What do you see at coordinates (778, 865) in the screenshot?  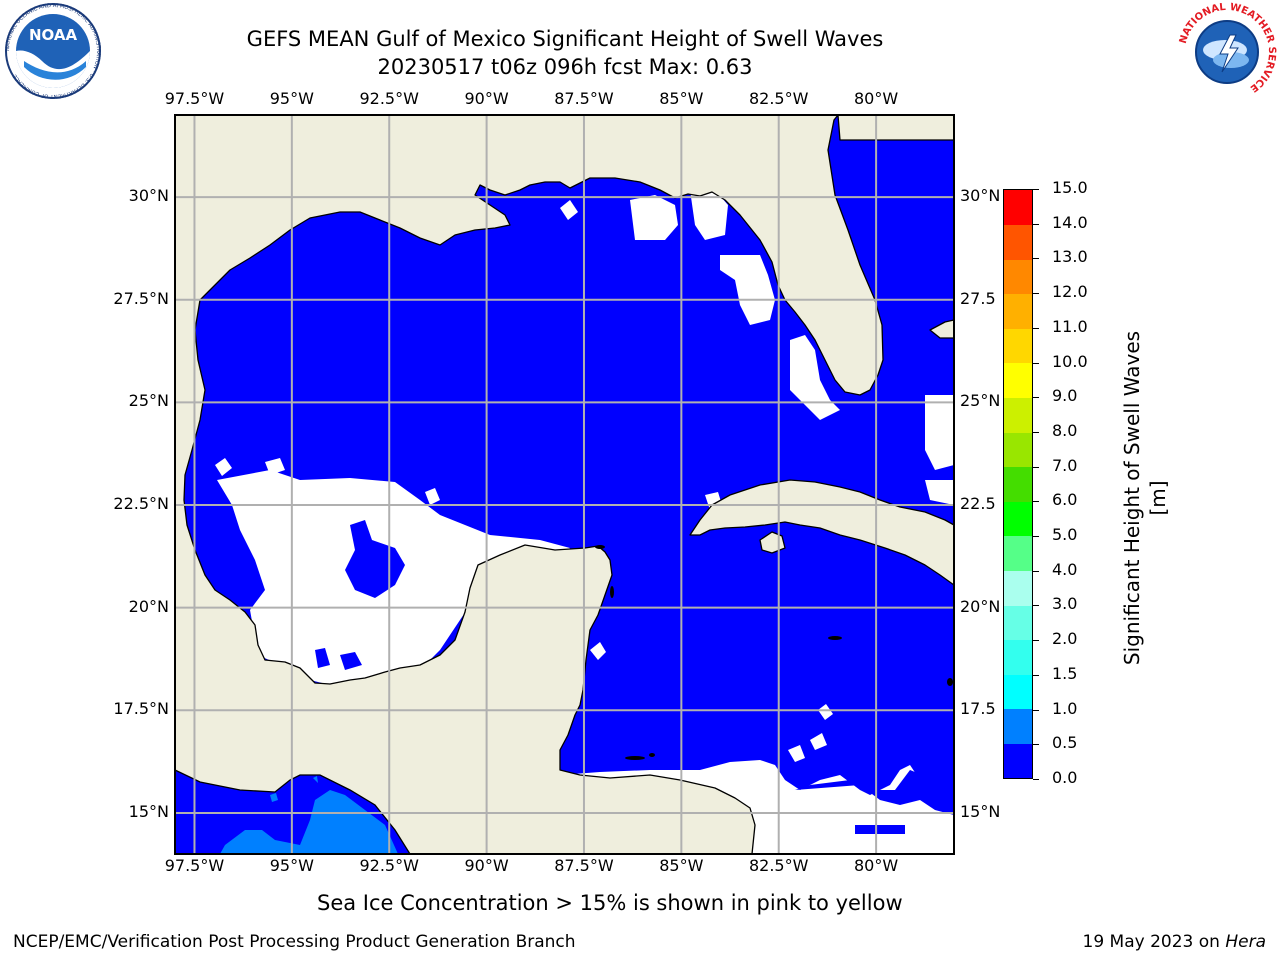 I see `lon-label-bottom: 82.5°W` at bounding box center [778, 865].